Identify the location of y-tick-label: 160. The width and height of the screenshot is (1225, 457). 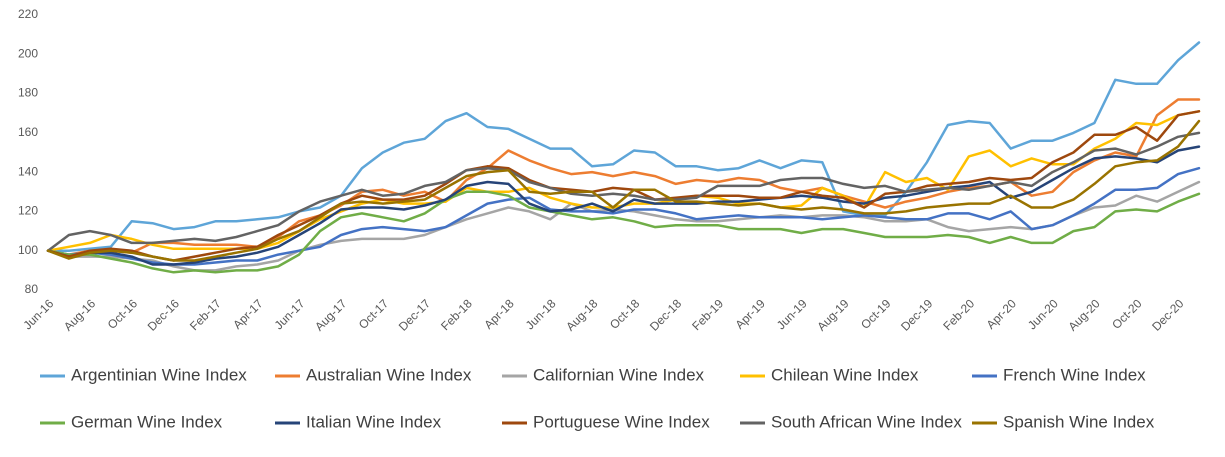
(28, 132).